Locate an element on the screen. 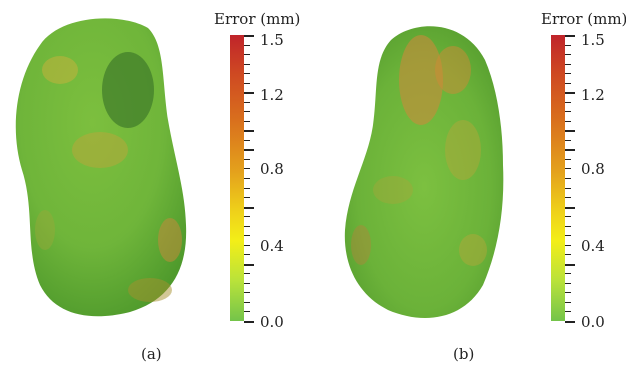 This screenshot has height=371, width=626. colorbar-title-a: Error (mm) is located at coordinates (257, 19).